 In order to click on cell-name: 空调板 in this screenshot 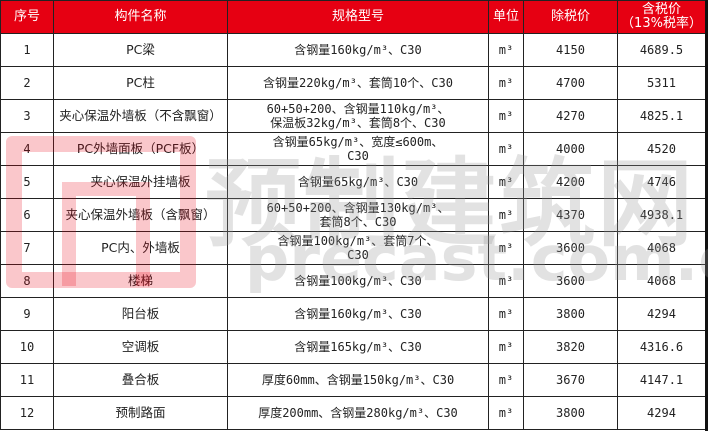, I will do `click(140, 347)`.